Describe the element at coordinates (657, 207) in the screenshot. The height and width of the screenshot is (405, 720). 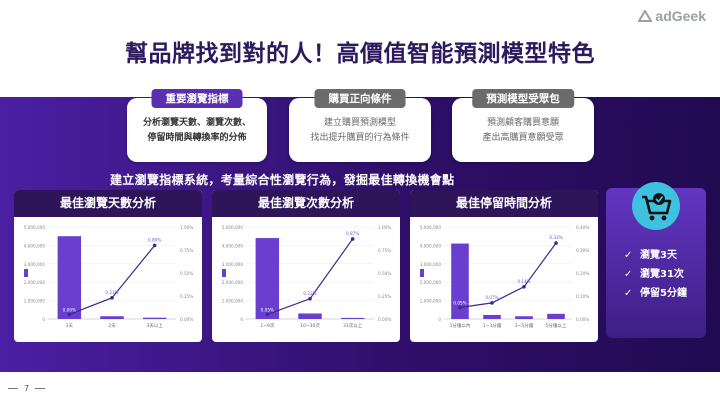
I see `shopping-cart-check-icon` at that location.